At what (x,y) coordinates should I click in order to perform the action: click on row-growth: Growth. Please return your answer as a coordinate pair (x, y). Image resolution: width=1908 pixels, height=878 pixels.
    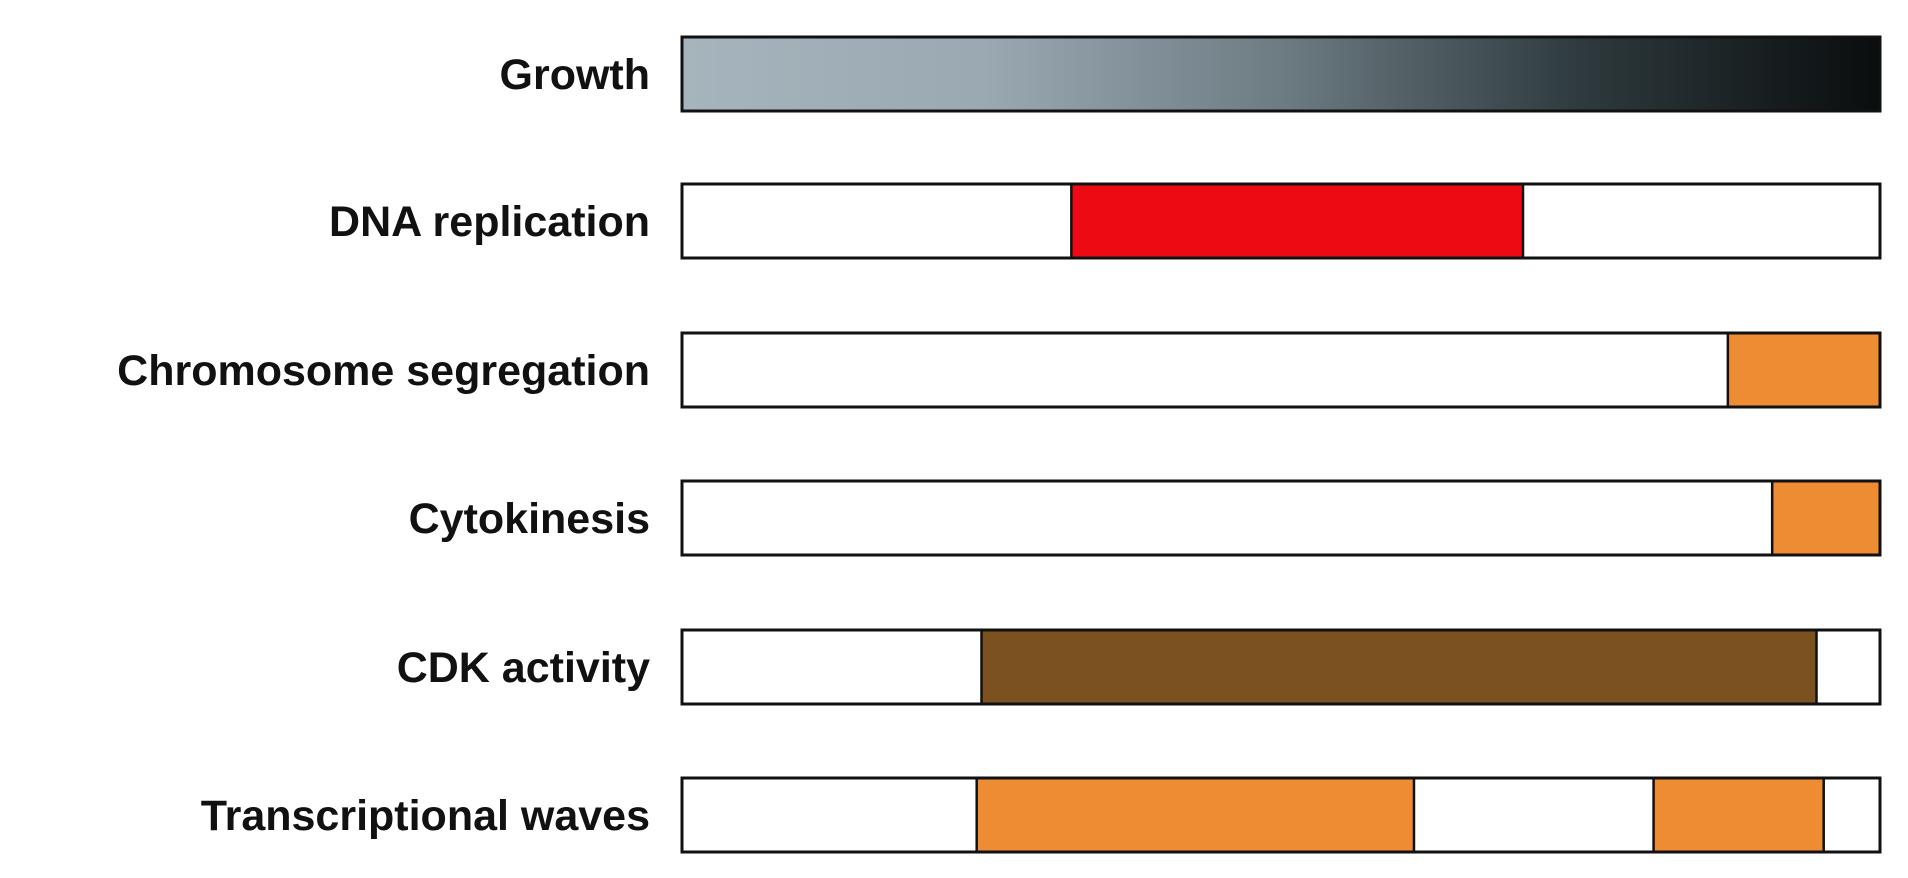
    Looking at the image, I should click on (1191, 74).